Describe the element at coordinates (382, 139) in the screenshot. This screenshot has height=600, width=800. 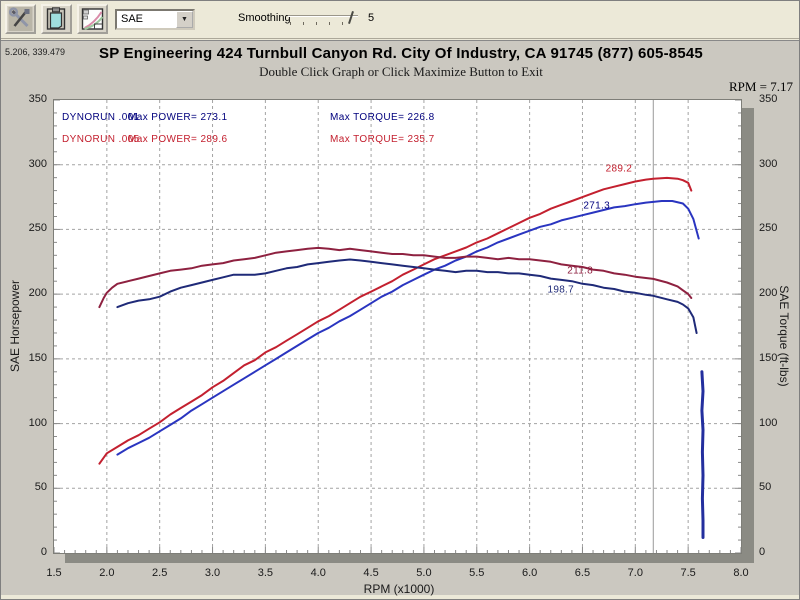
I see `legend-max-torque: Max TORQUE= 235.7` at that location.